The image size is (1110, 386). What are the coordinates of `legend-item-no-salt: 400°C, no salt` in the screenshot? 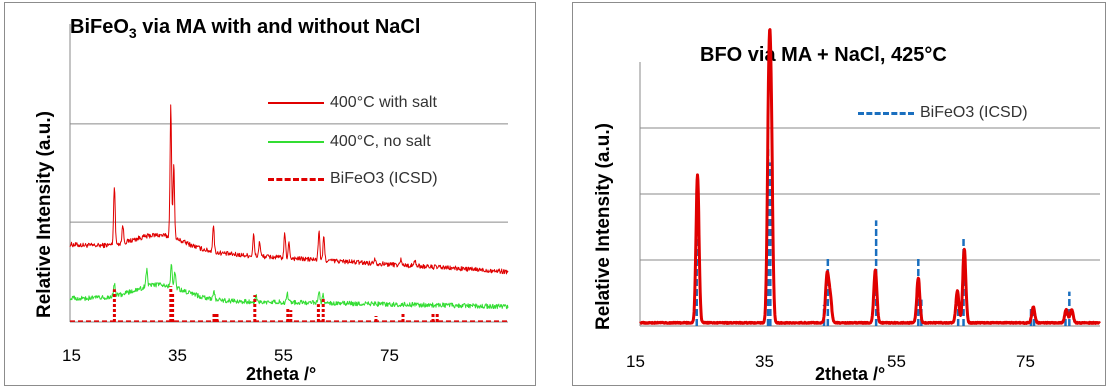 It's located at (349, 142).